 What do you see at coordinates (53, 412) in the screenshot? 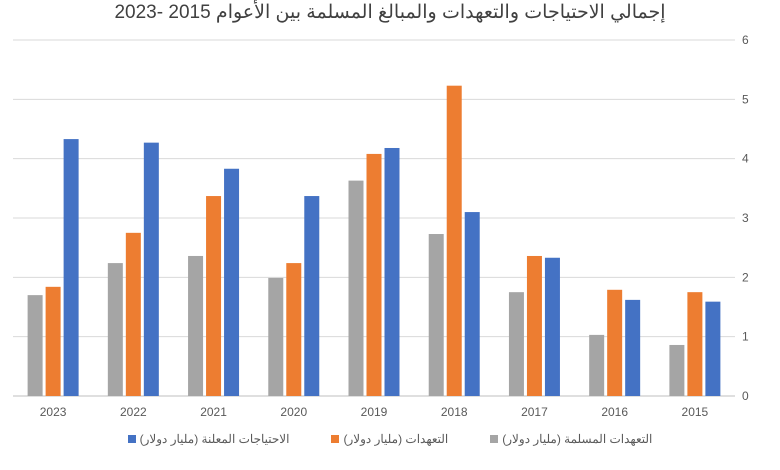
I see `x-tick-label: 2023` at bounding box center [53, 412].